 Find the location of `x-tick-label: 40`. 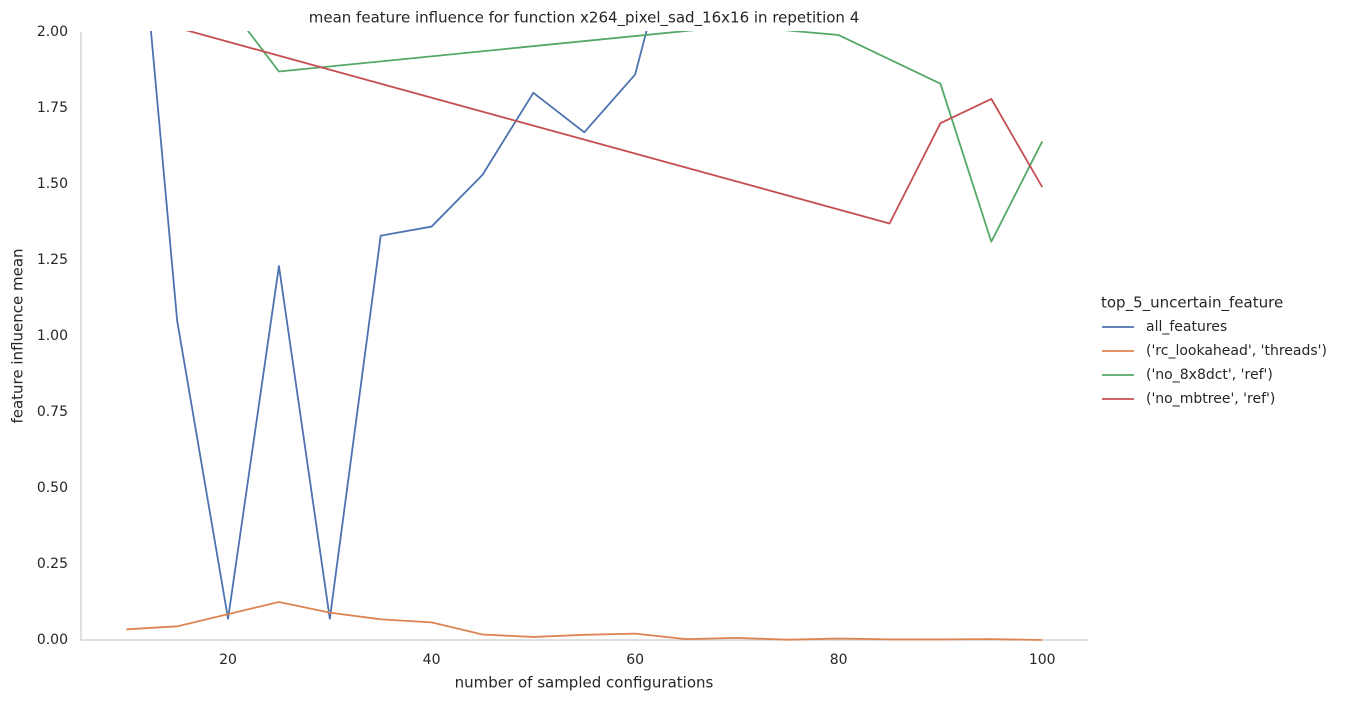

x-tick-label: 40 is located at coordinates (432, 660).